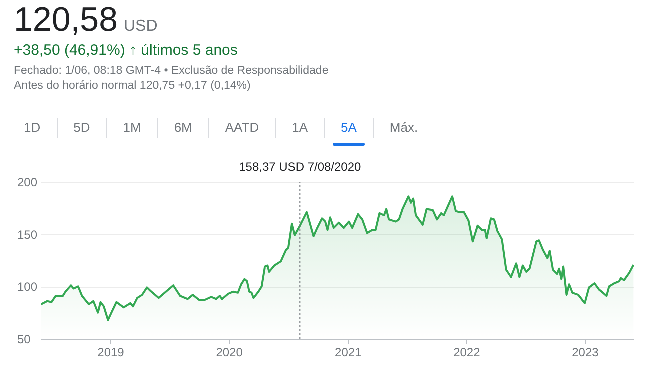 The height and width of the screenshot is (368, 646). What do you see at coordinates (182, 128) in the screenshot?
I see `text: 6M` at bounding box center [182, 128].